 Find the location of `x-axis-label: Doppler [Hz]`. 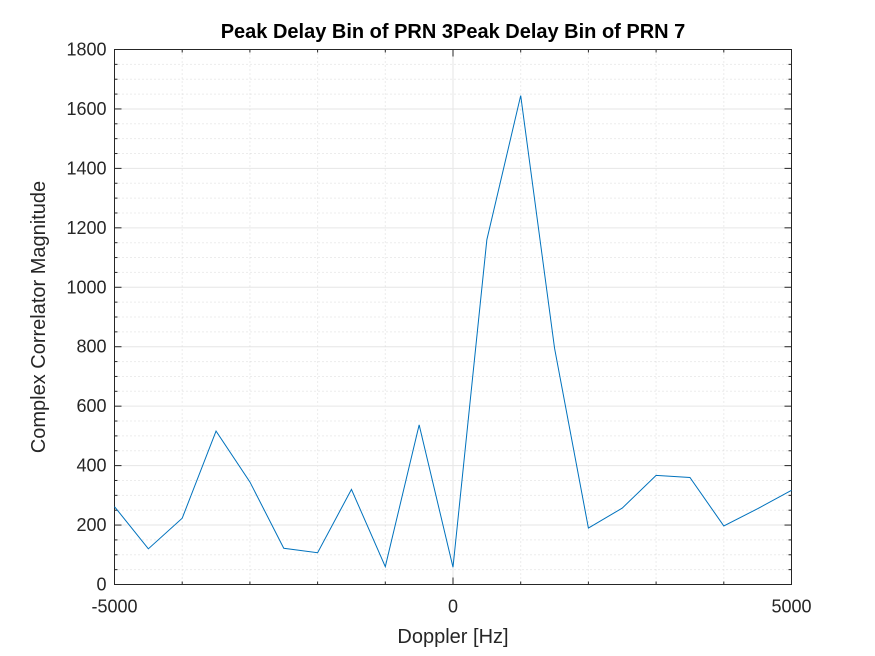

x-axis-label: Doppler [Hz] is located at coordinates (452, 637).